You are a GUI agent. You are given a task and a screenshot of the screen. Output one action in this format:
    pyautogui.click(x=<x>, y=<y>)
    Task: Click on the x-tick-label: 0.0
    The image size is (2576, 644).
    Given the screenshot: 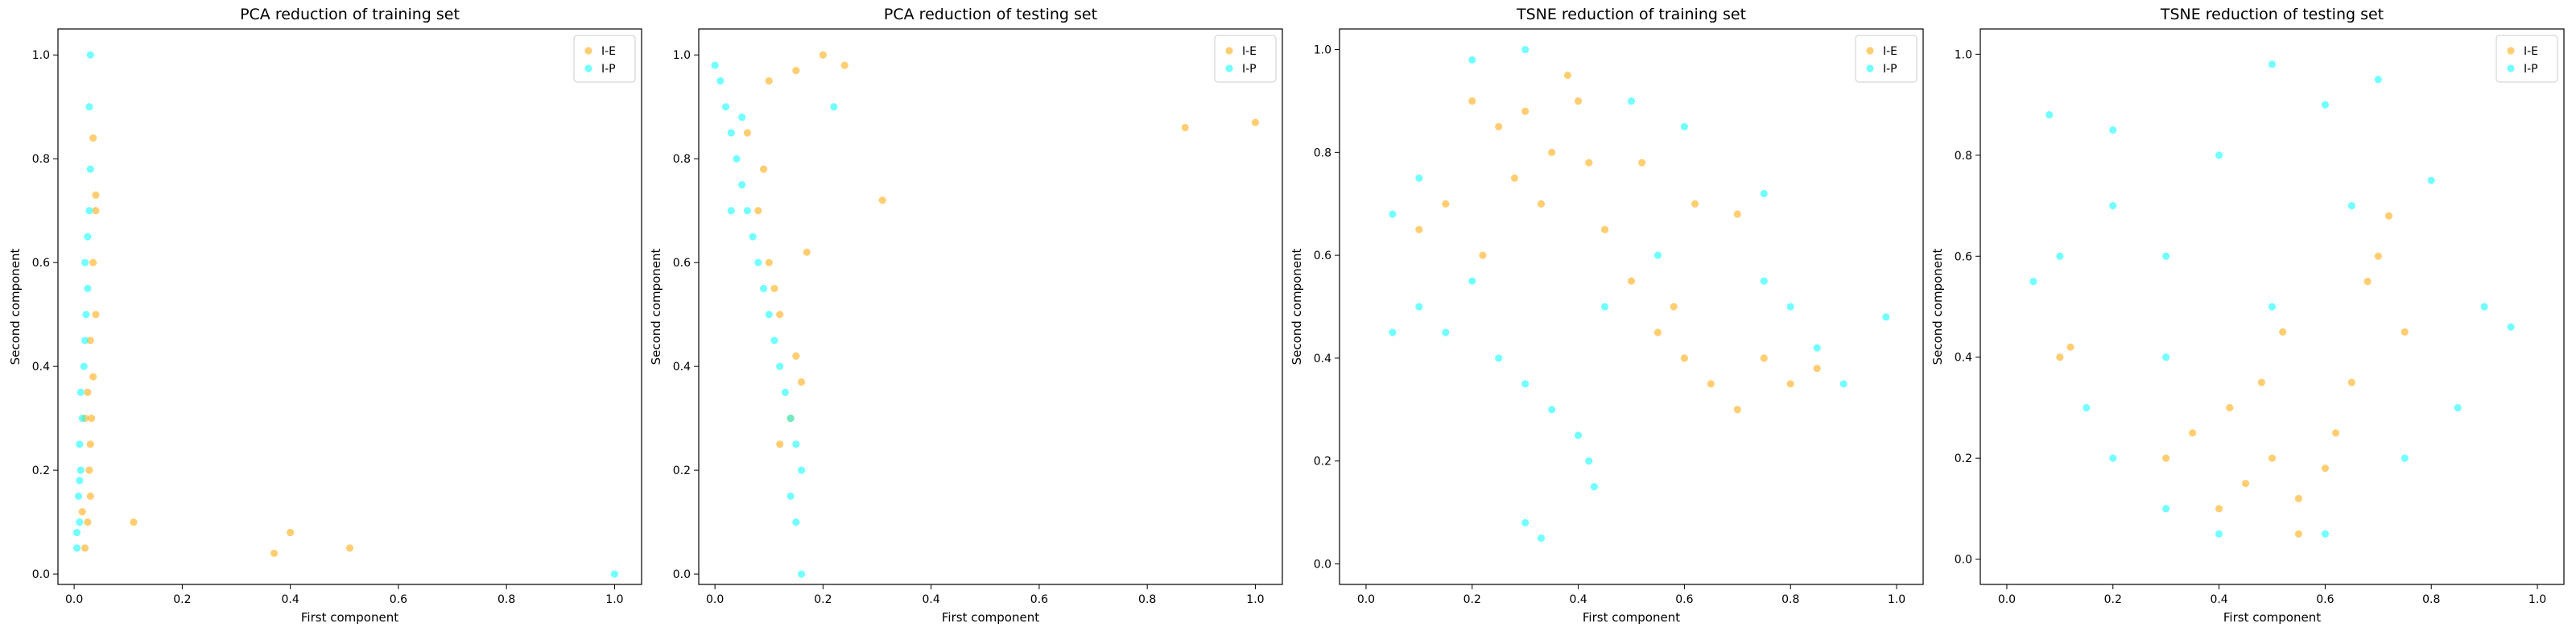 What is the action you would take?
    pyautogui.click(x=74, y=599)
    